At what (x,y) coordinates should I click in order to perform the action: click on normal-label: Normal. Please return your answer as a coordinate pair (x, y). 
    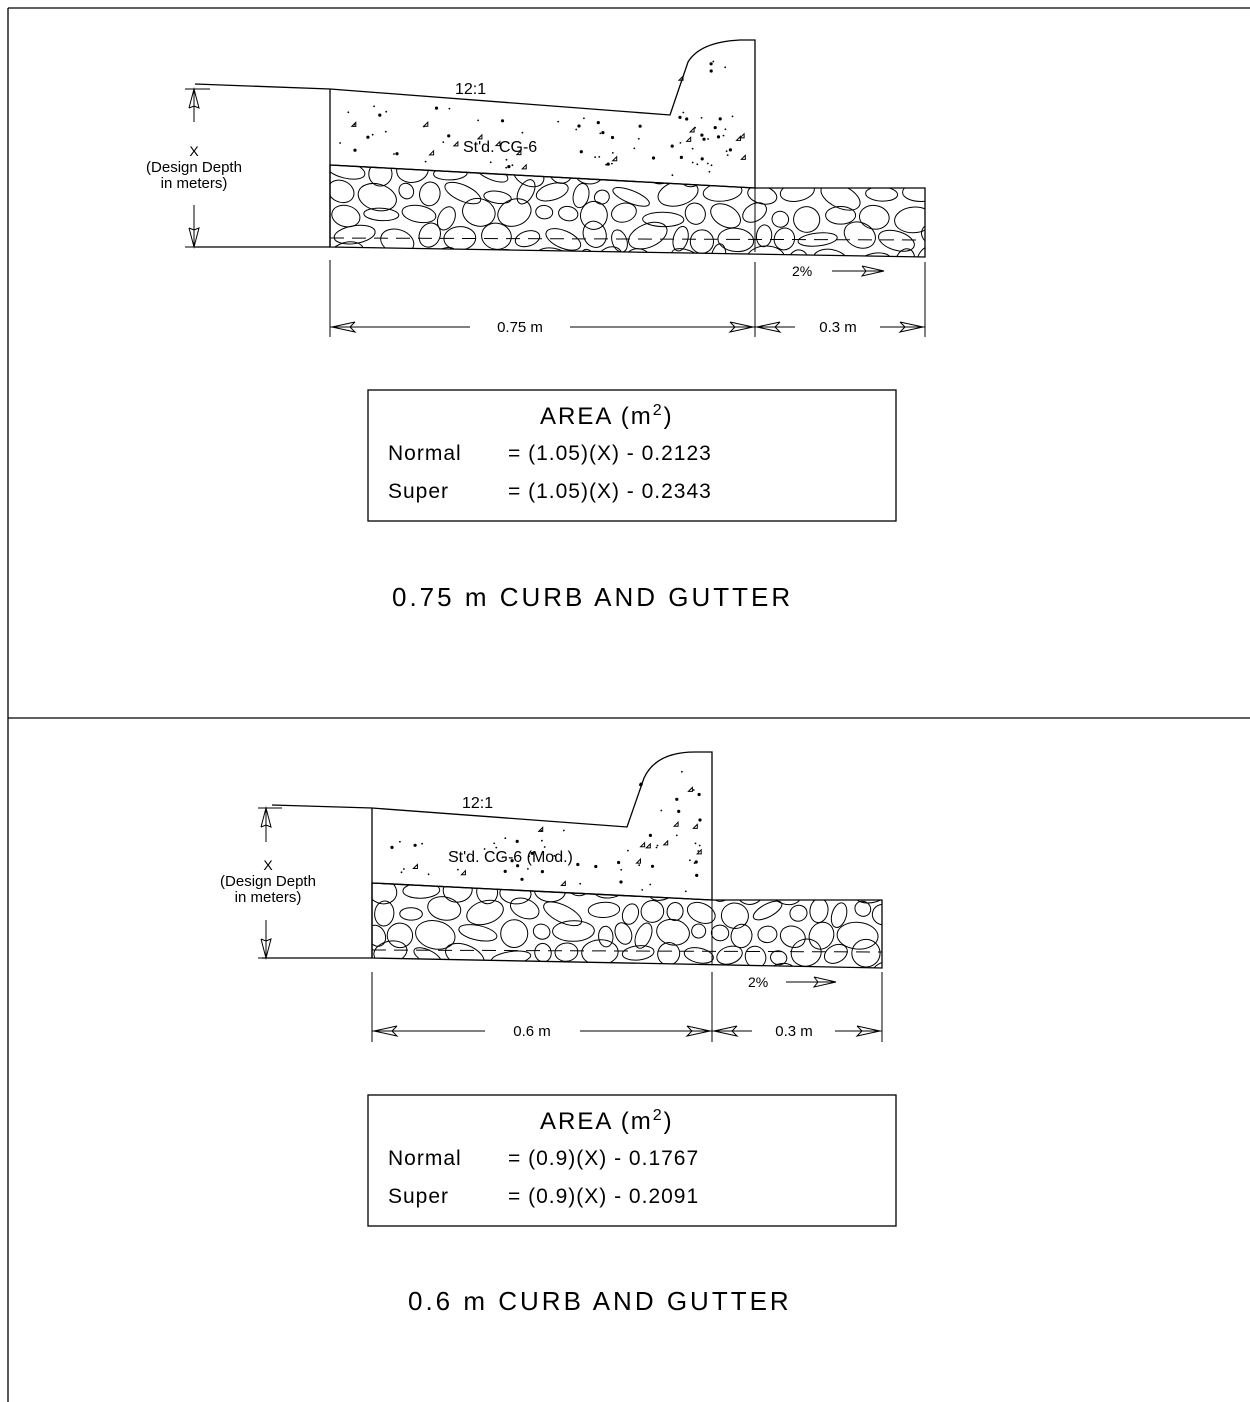
    Looking at the image, I should click on (425, 453).